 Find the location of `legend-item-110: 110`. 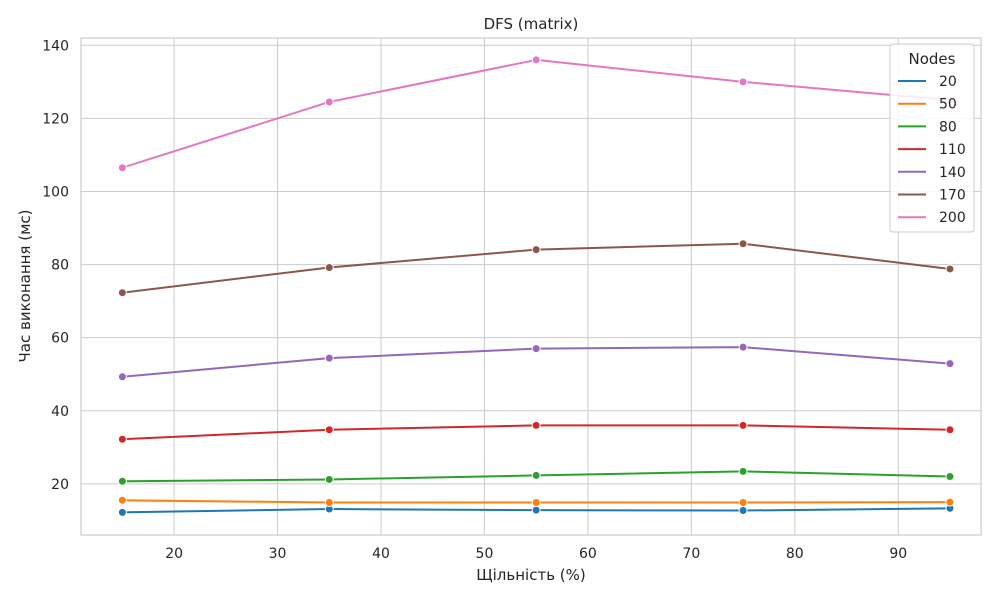

legend-item-110: 110 is located at coordinates (932, 150).